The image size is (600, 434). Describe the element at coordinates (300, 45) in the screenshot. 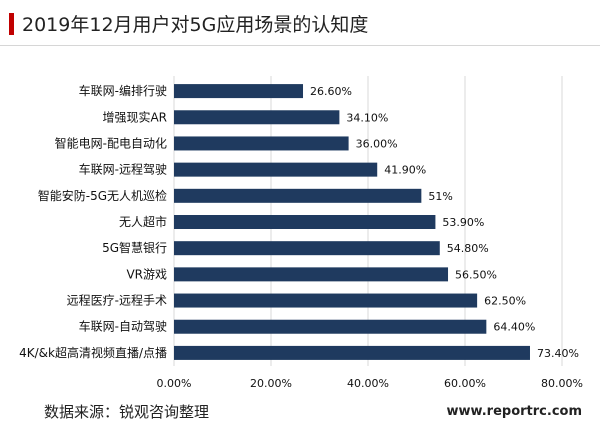

I see `title-divider` at that location.